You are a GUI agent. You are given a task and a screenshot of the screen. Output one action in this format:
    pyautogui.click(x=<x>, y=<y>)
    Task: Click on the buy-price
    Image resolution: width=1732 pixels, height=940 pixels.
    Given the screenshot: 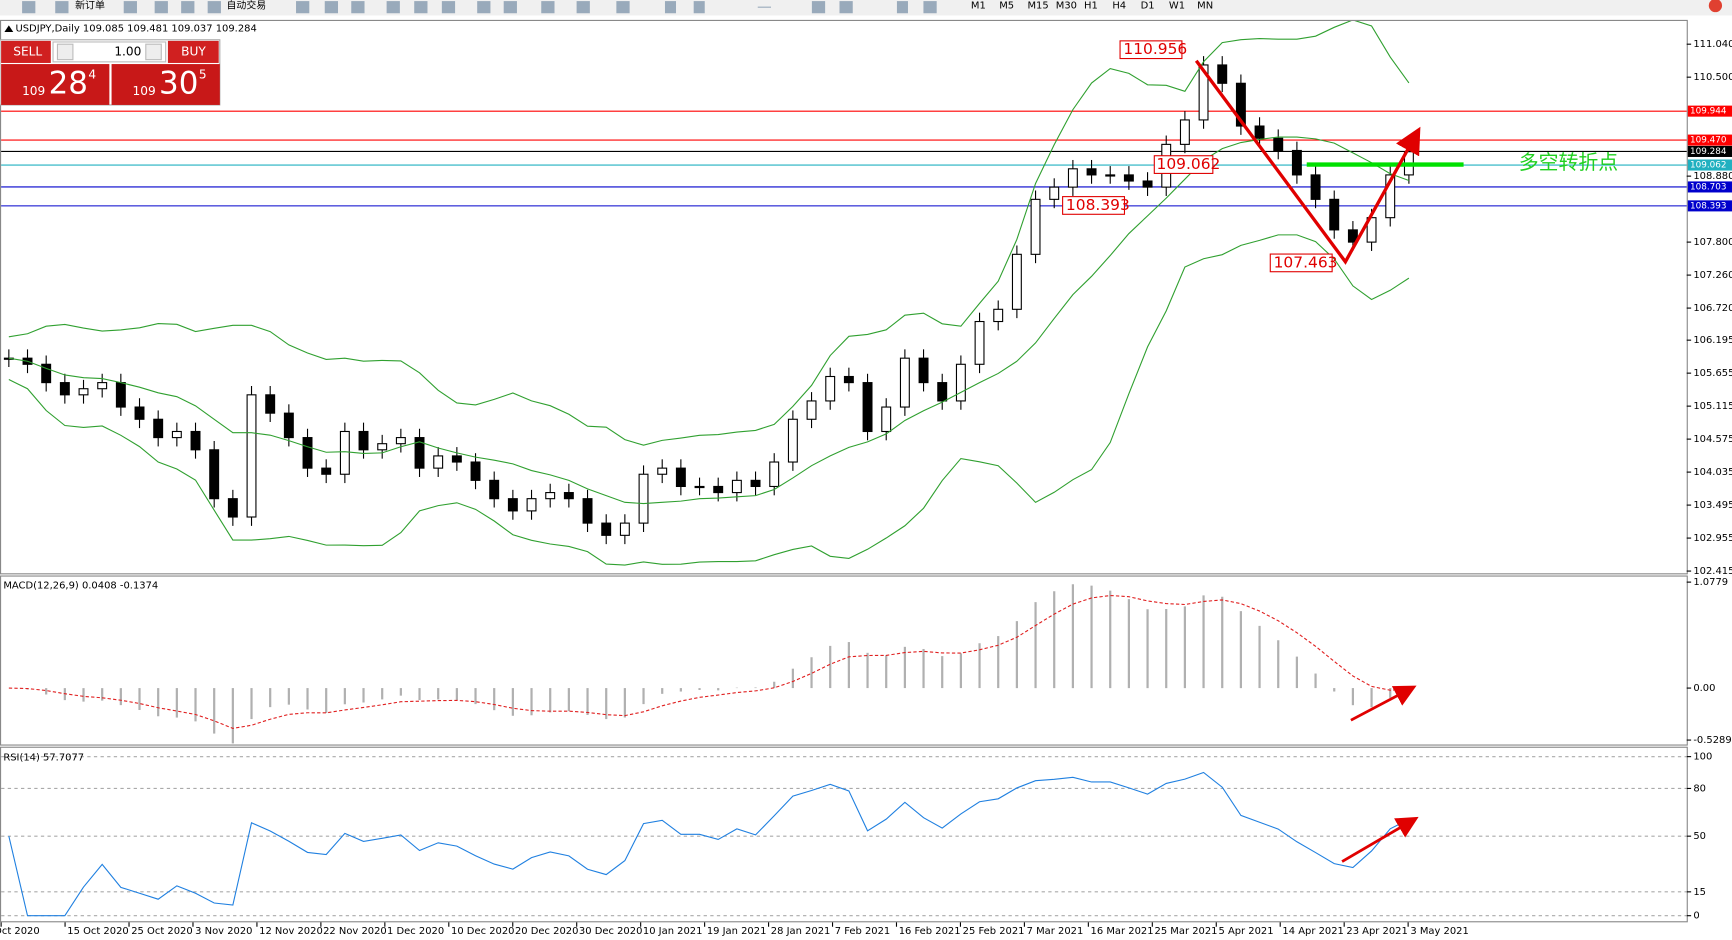 What is the action you would take?
    pyautogui.click(x=165, y=84)
    